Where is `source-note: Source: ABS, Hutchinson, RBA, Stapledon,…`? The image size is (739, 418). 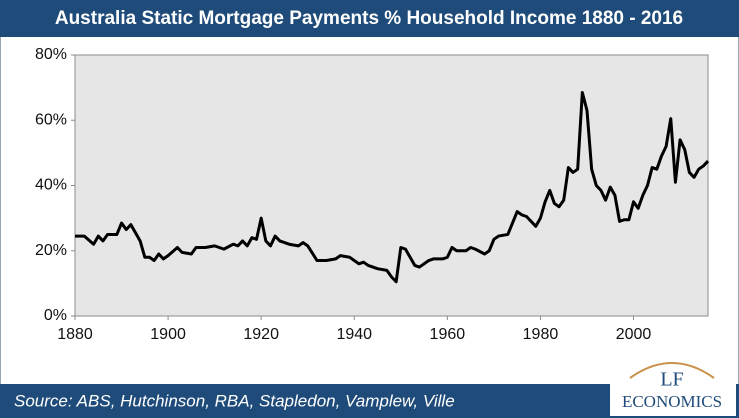
source-note: Source: ABS, Hutchinson, RBA, Stapledon,… is located at coordinates (234, 400).